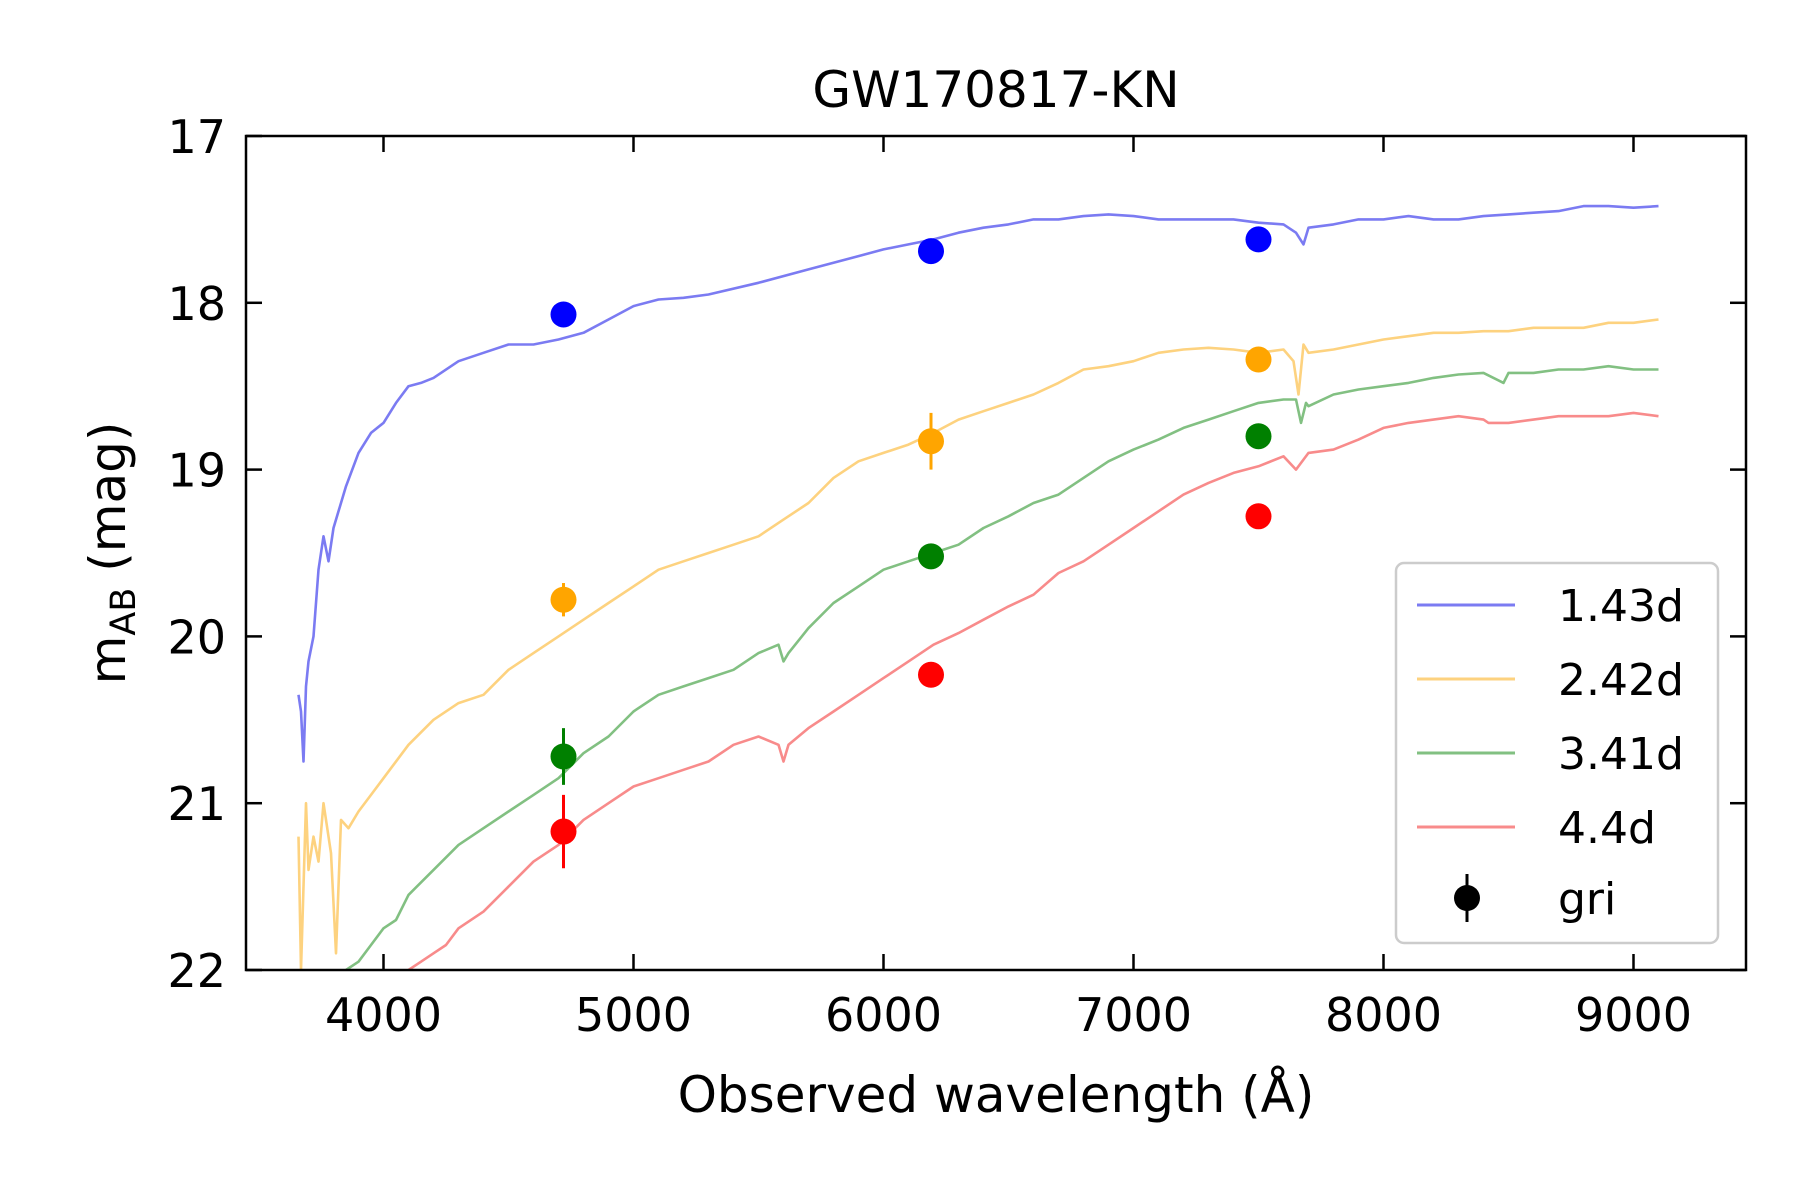  What do you see at coordinates (1467, 898) in the screenshot?
I see `legend-marker-dot` at bounding box center [1467, 898].